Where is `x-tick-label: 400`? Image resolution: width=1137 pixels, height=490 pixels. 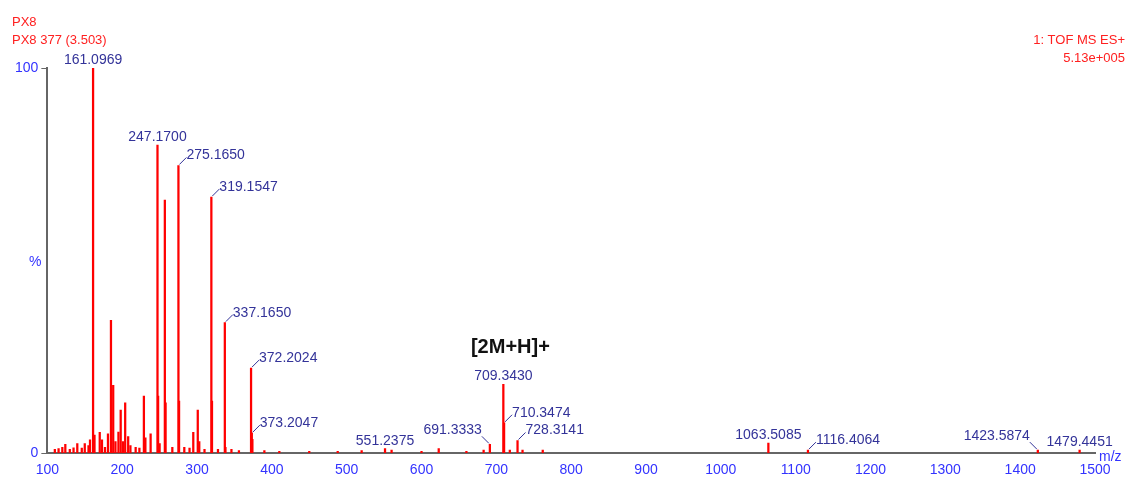 x-tick-label: 400 is located at coordinates (272, 469).